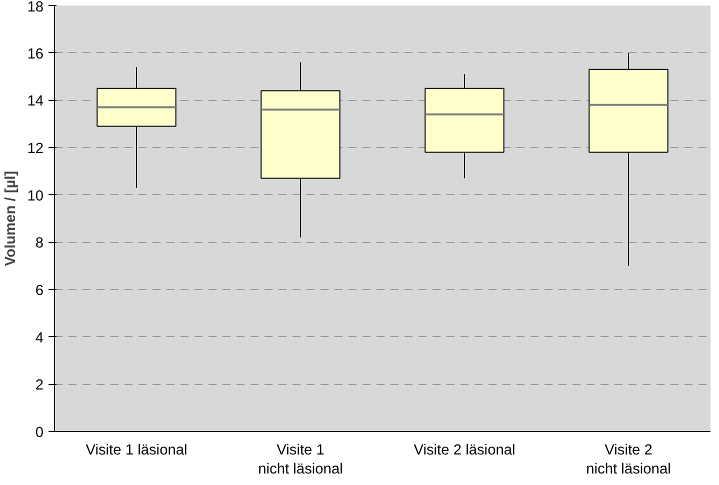 Image resolution: width=719 pixels, height=485 pixels. I want to click on y-tick-label: 12, so click(35, 149).